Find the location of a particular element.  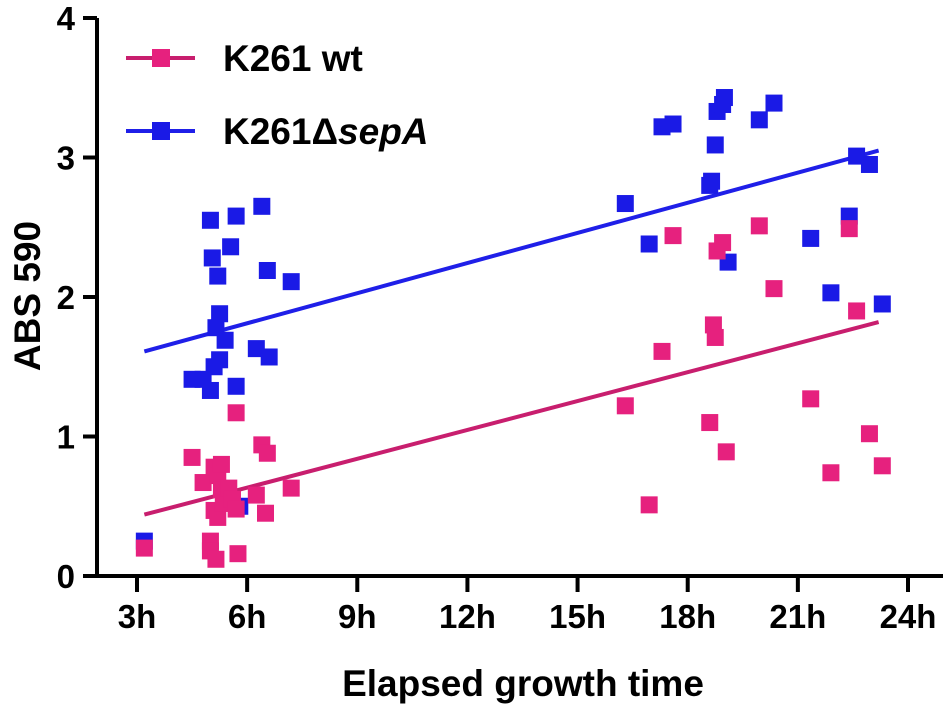

x-tick-label: 24h is located at coordinates (908, 616).